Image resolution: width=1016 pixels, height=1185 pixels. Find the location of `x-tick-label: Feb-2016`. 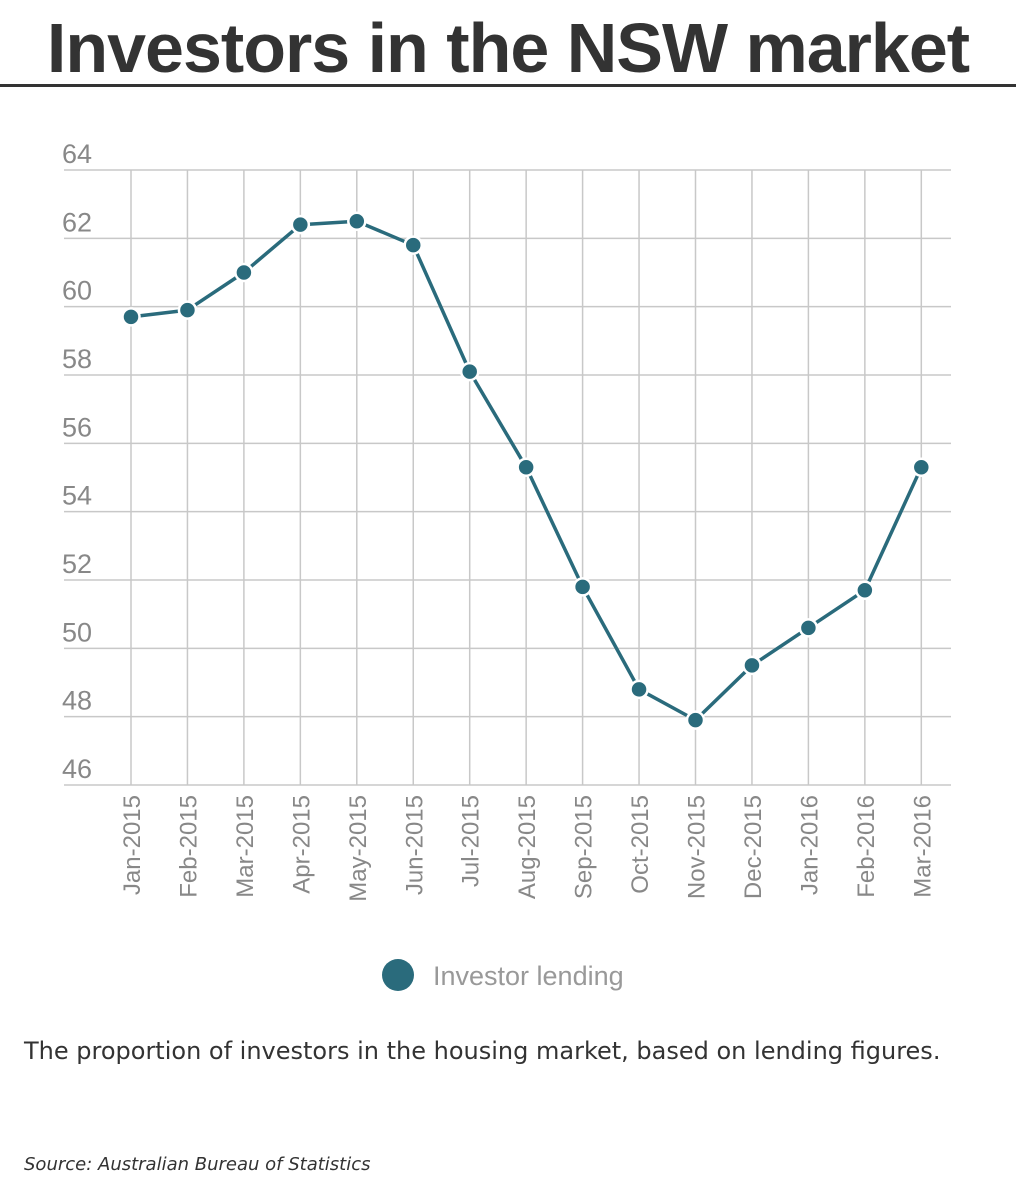

x-tick-label: Feb-2016 is located at coordinates (866, 846).